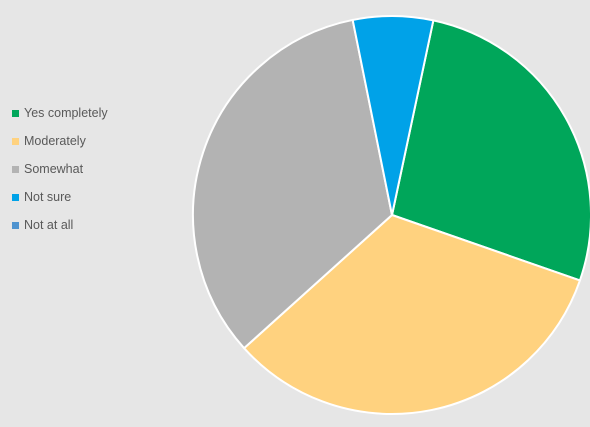 Image resolution: width=590 pixels, height=427 pixels. I want to click on legend-item-somewhat: Somewhat, so click(60, 169).